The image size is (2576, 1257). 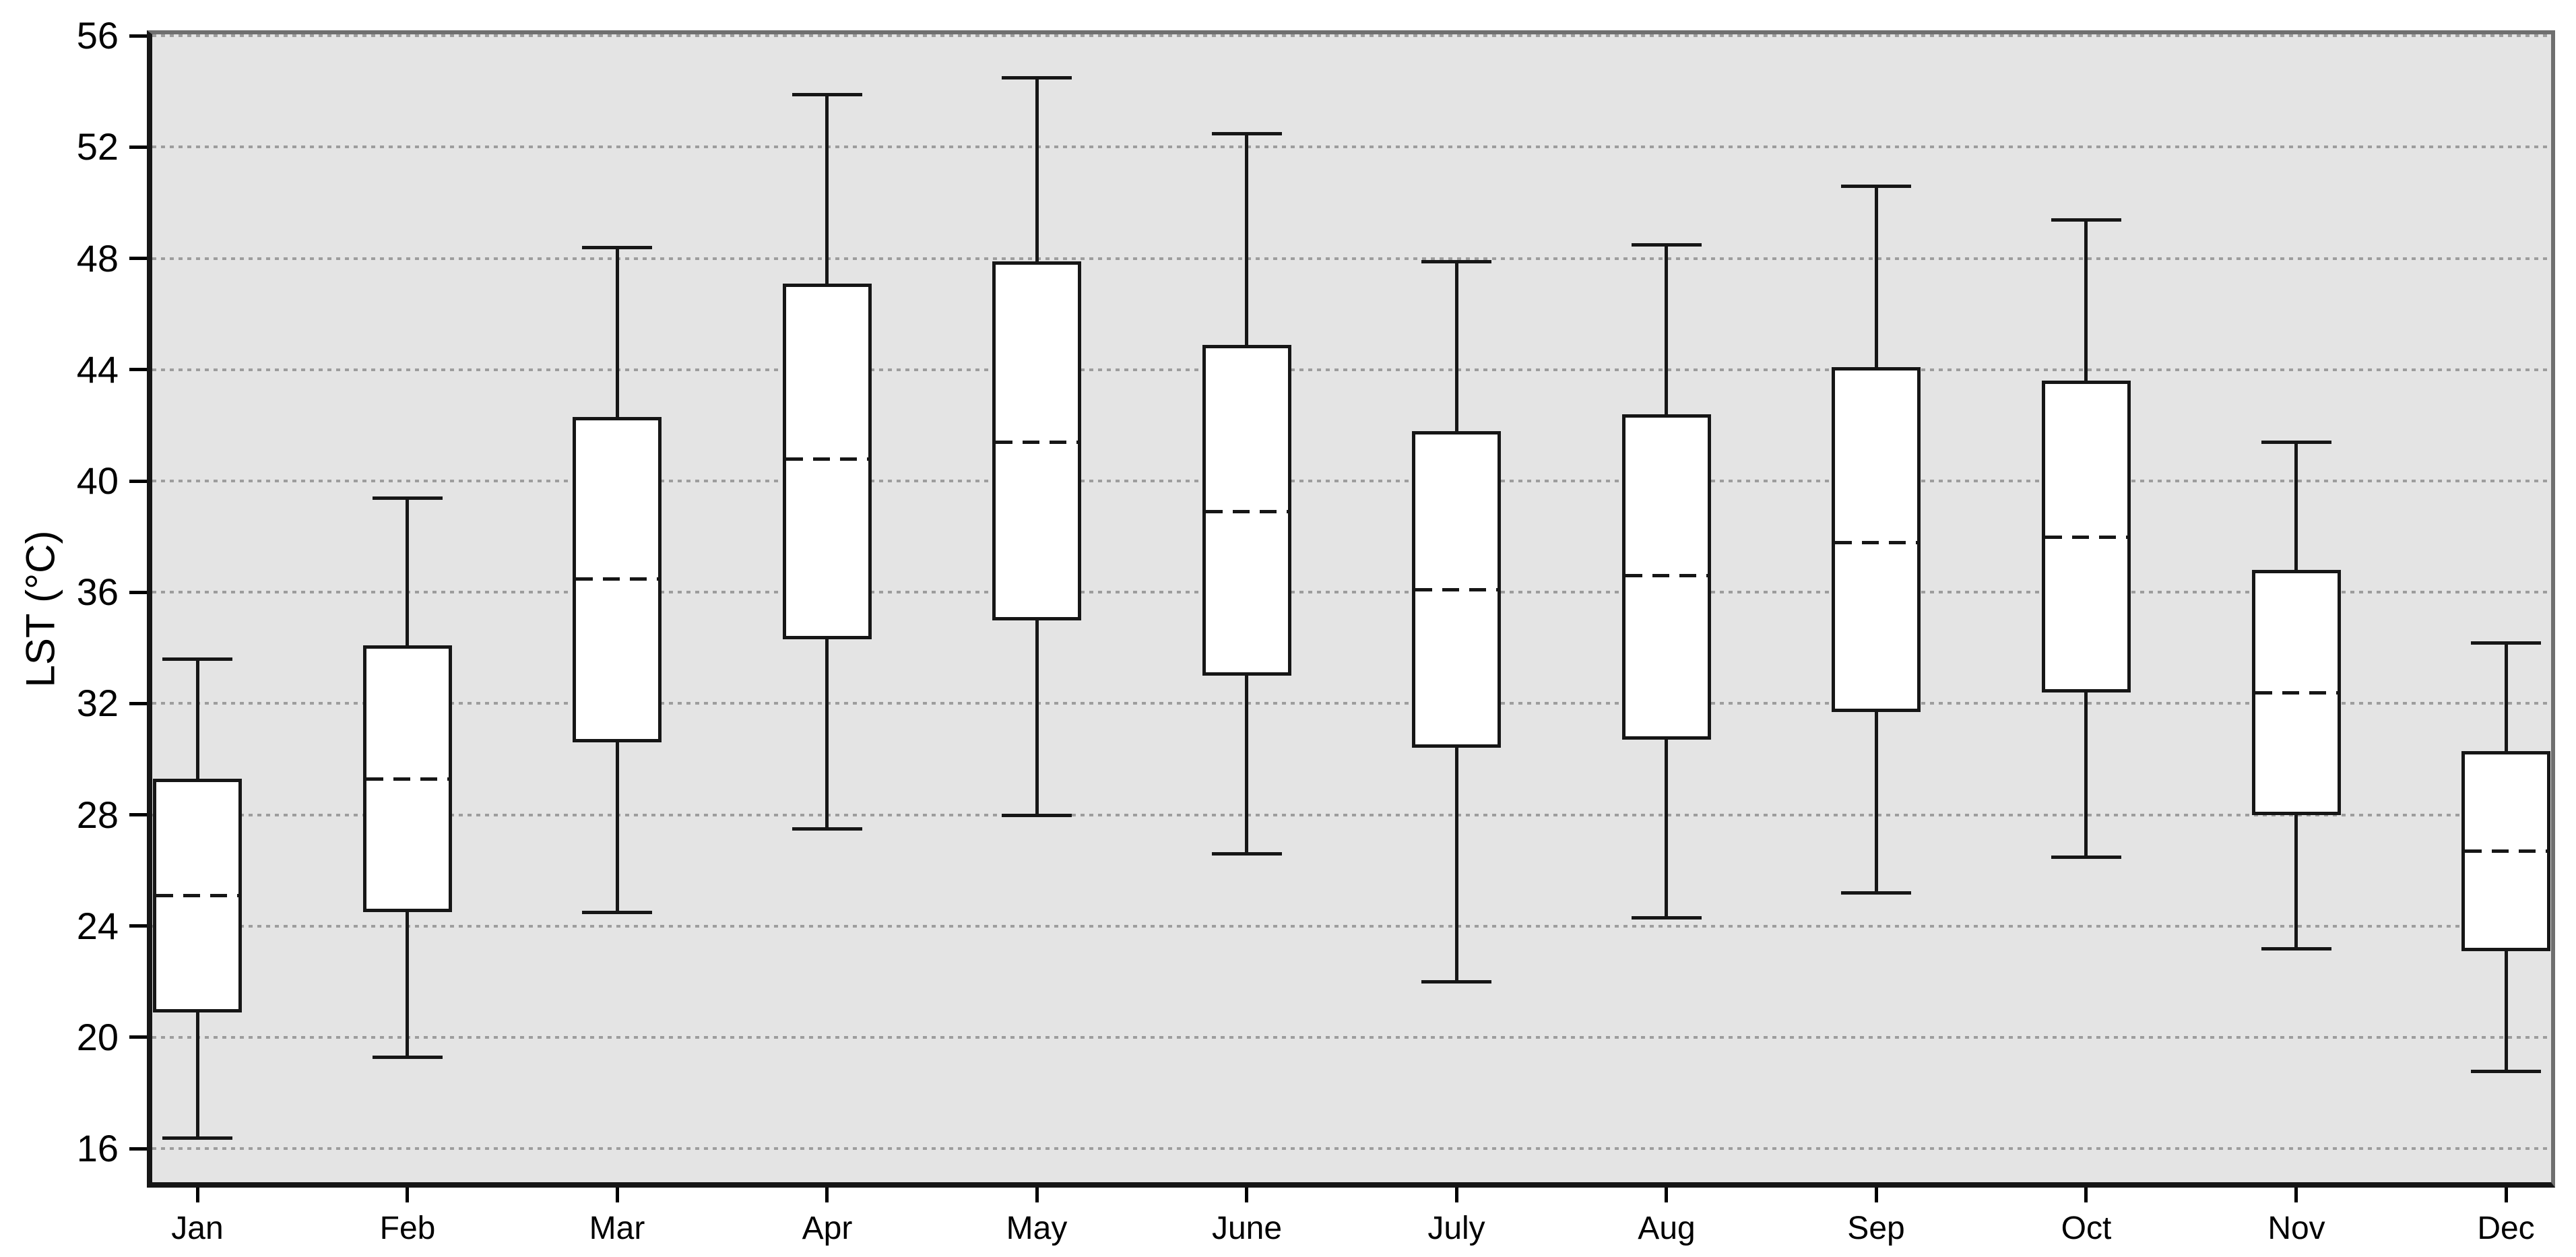 What do you see at coordinates (408, 1057) in the screenshot?
I see `whisker-cap-min-Feb` at bounding box center [408, 1057].